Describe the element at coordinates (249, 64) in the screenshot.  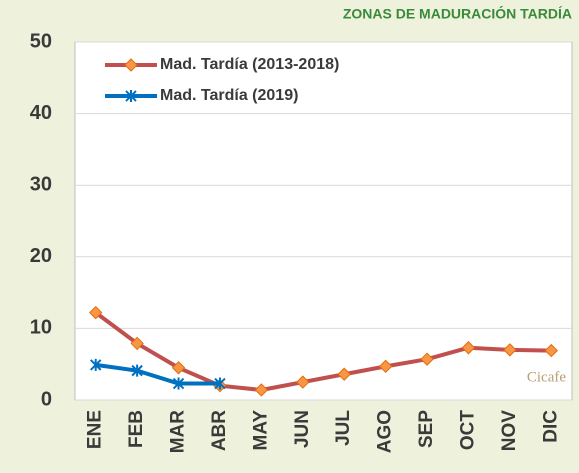
I see `legend-label: Mad. Tardía (2013-2018)` at that location.